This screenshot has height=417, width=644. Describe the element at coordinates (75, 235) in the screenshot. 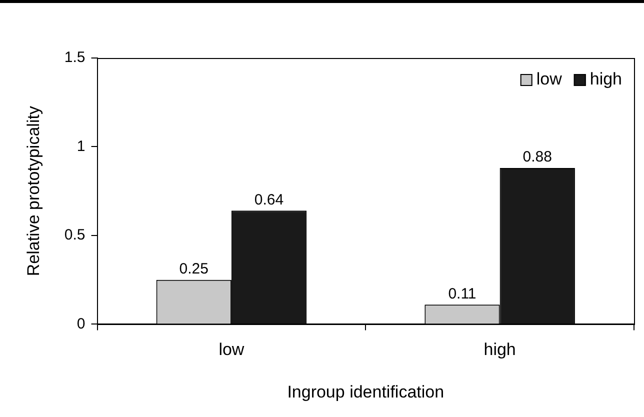

I see `y-tick-label: 0.5` at that location.